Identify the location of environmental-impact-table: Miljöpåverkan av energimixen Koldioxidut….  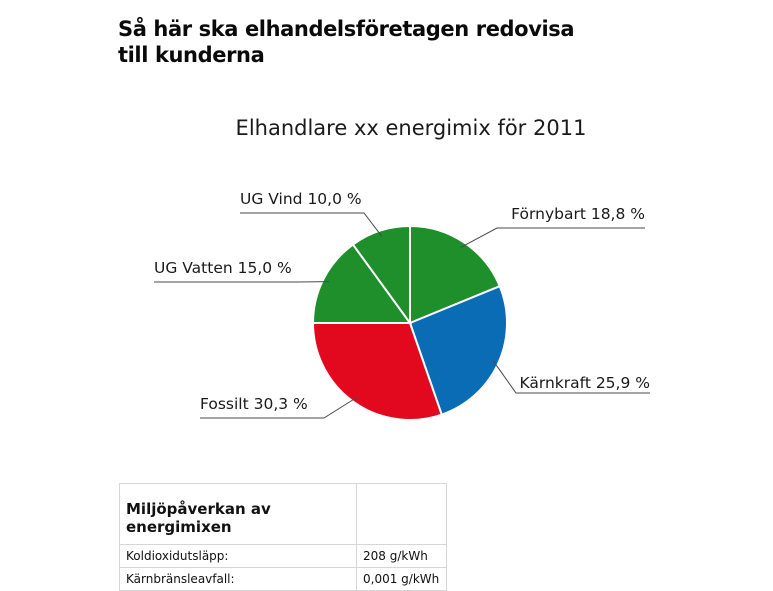
(283, 537).